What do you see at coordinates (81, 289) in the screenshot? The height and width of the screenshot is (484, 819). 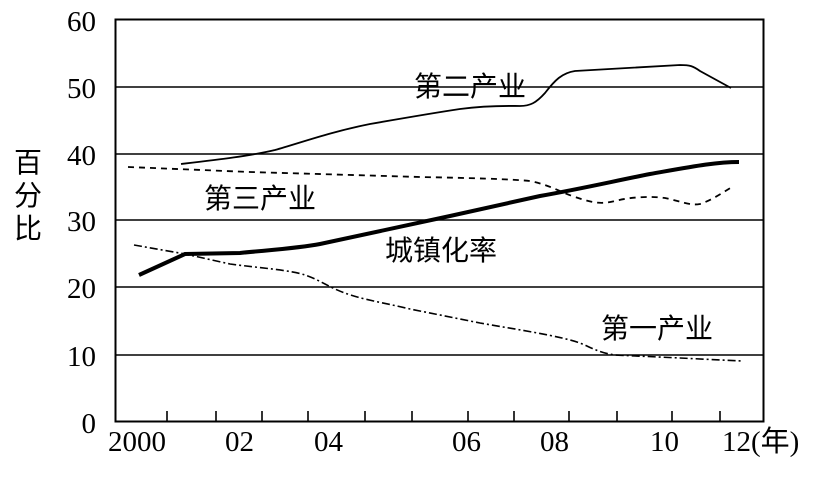 I see `y-tick-label: 20` at bounding box center [81, 289].